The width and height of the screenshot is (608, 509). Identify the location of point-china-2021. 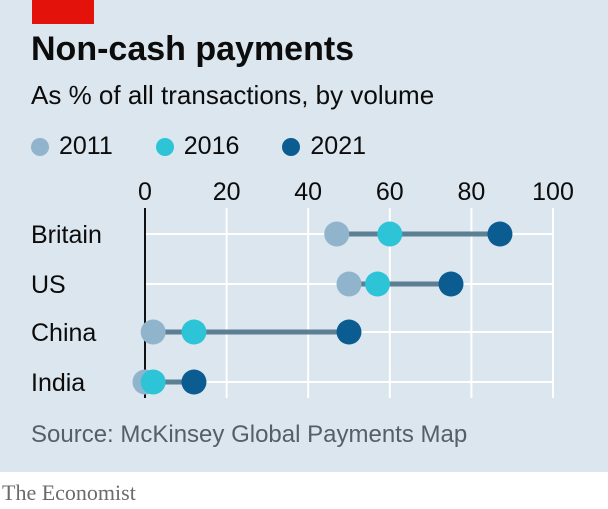
(349, 332).